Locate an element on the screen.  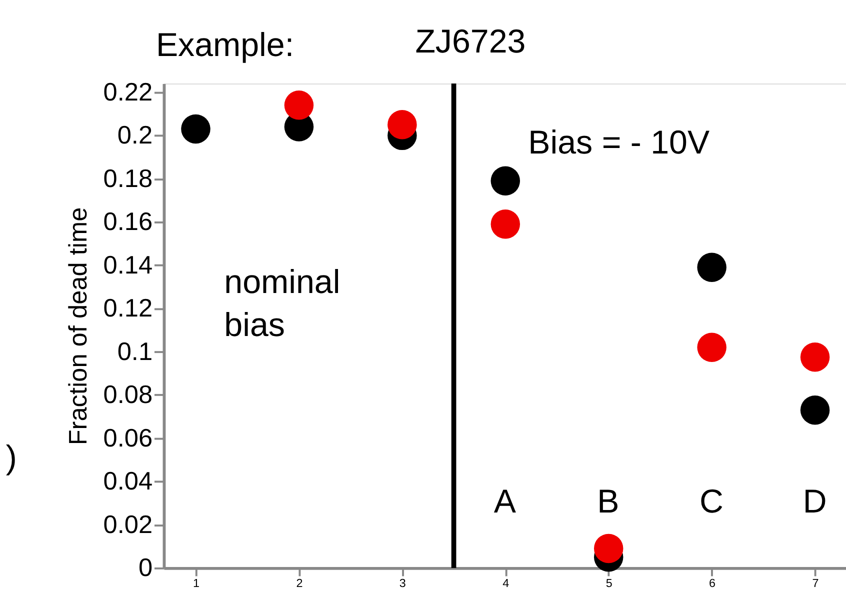
y-tick-label: 0.04 is located at coordinates (128, 482).